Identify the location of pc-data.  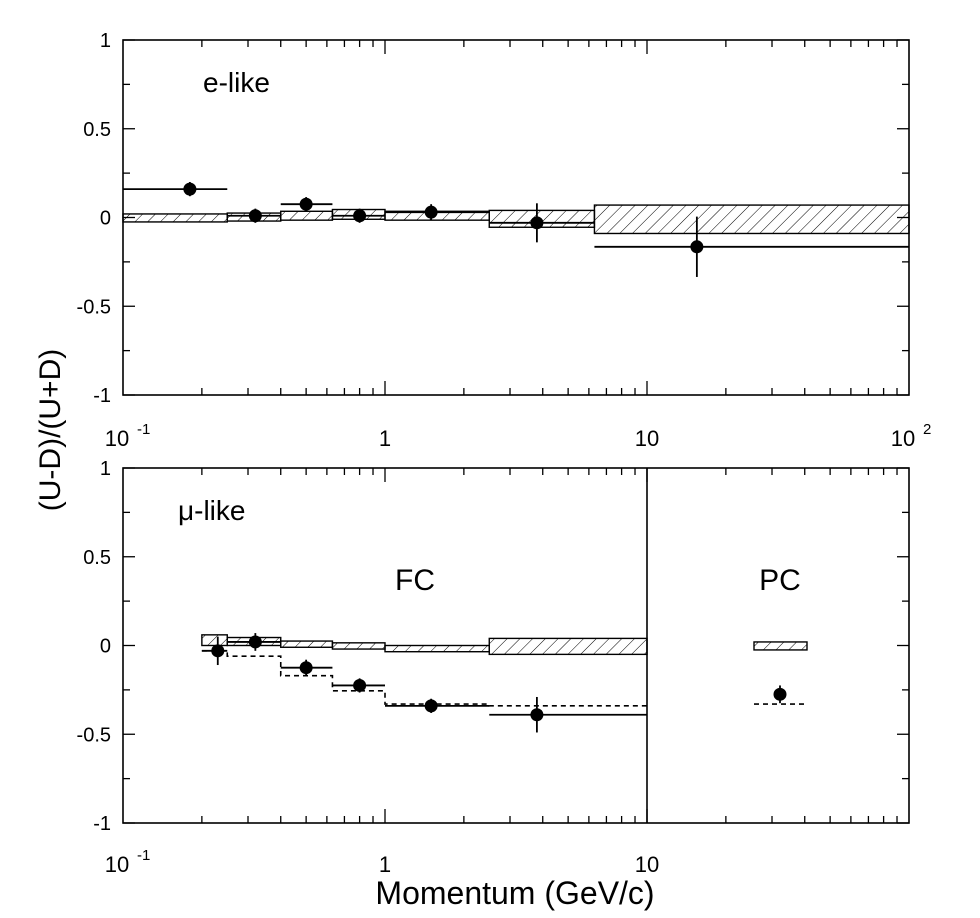
(780, 673).